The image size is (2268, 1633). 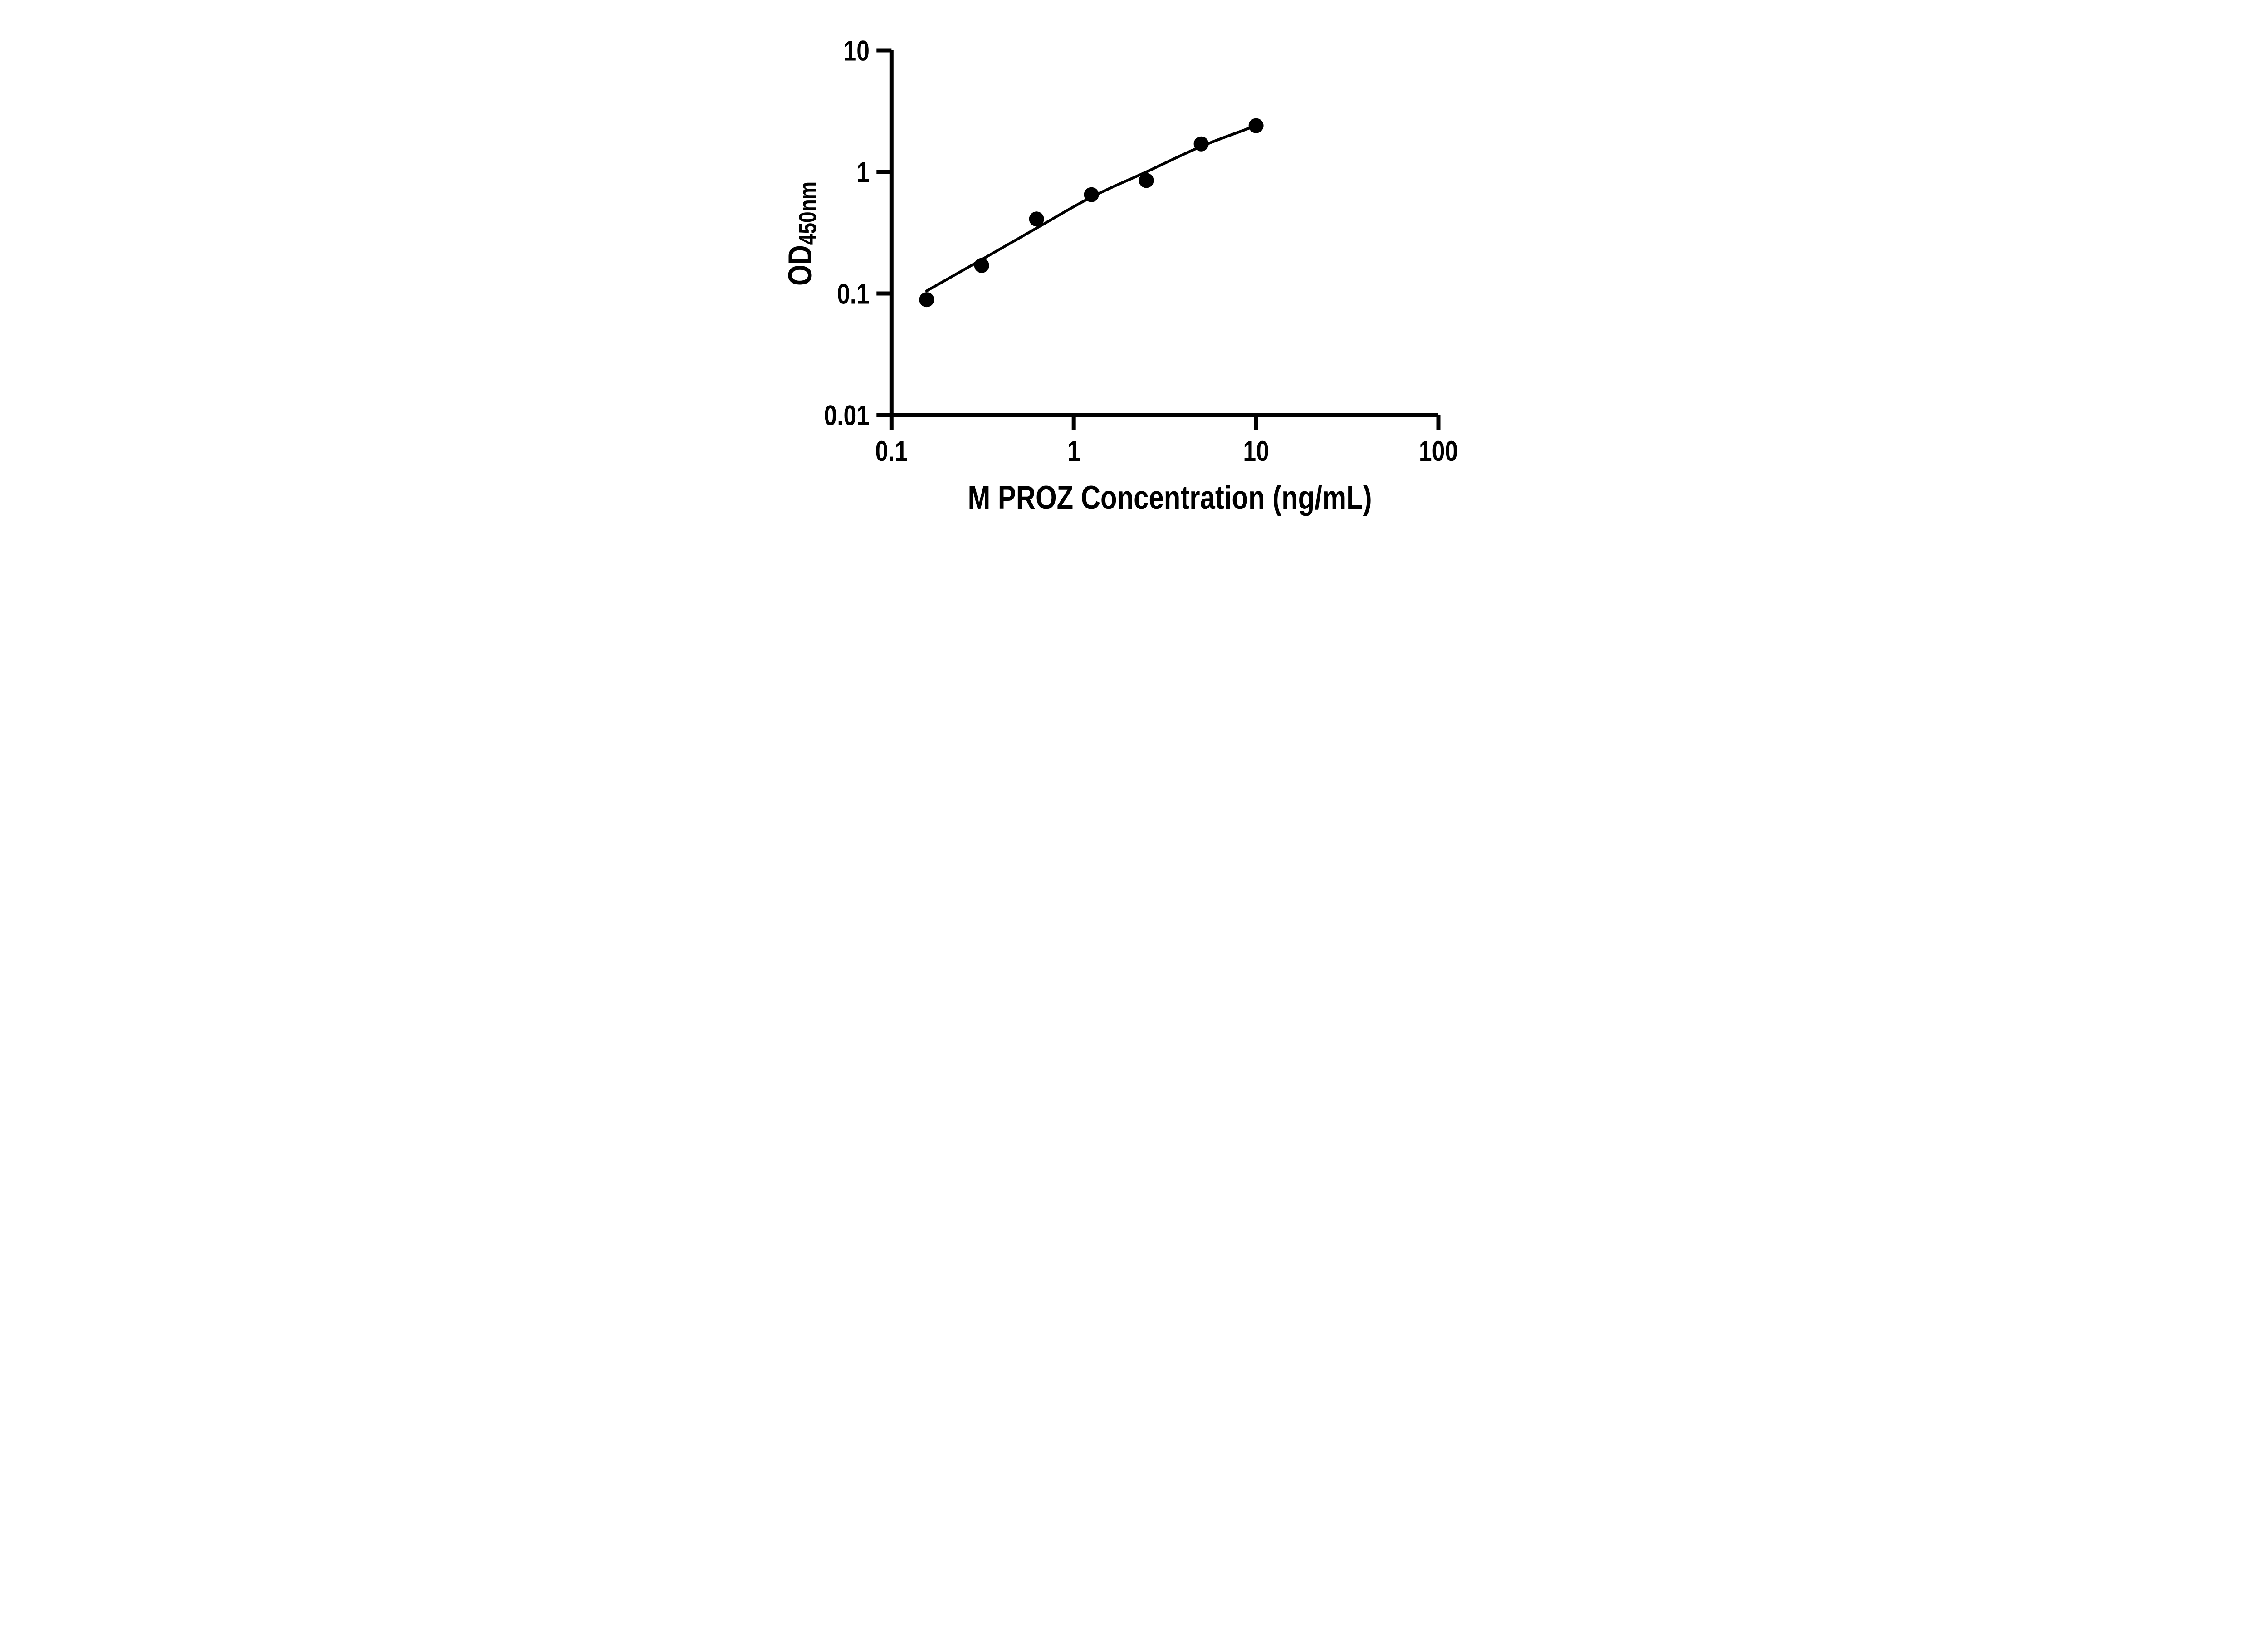 I want to click on axes-spine, so click(x=1163, y=233).